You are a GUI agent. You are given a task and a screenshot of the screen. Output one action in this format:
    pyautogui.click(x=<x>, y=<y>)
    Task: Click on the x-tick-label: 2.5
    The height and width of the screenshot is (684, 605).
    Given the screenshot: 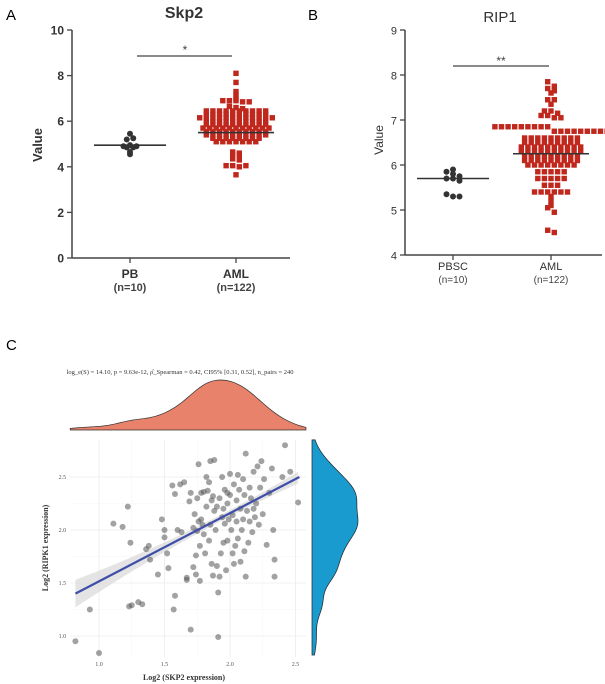 What is the action you would take?
    pyautogui.click(x=296, y=665)
    